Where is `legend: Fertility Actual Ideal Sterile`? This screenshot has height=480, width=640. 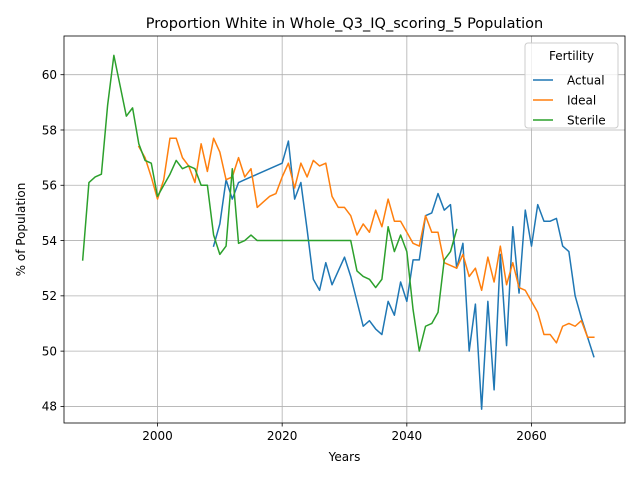
legend: Fertility Actual Ideal Sterile is located at coordinates (571, 85).